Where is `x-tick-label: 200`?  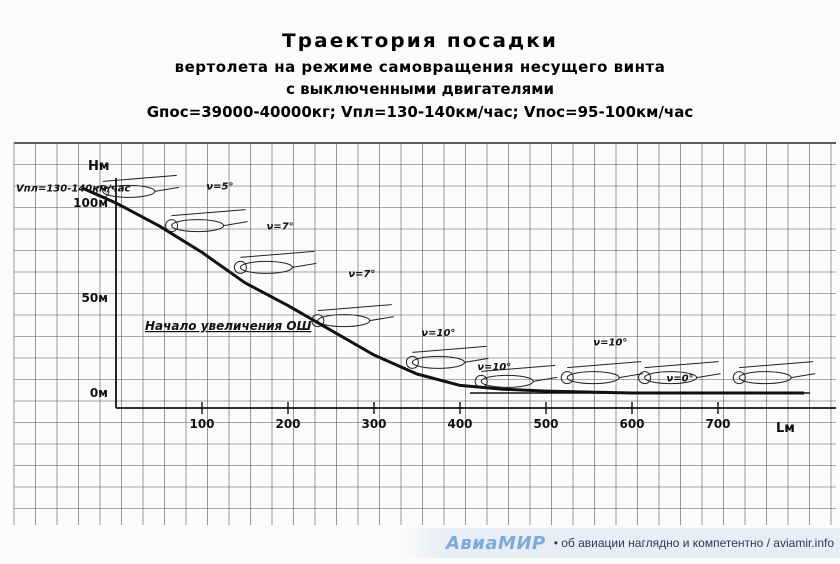 x-tick-label: 200 is located at coordinates (287, 424).